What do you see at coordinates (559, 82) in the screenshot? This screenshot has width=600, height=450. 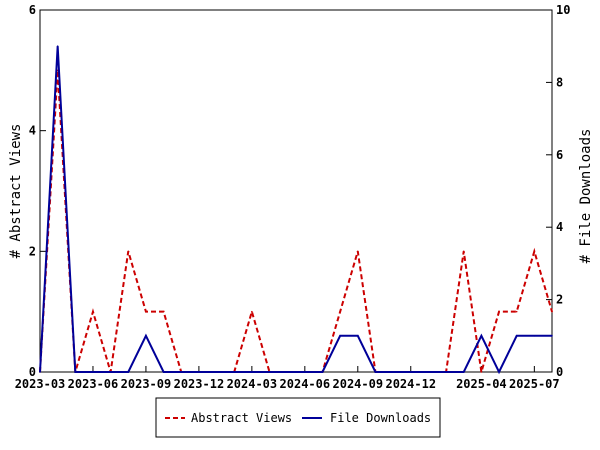 I see `y2-tick-label-8: 8` at bounding box center [559, 82].